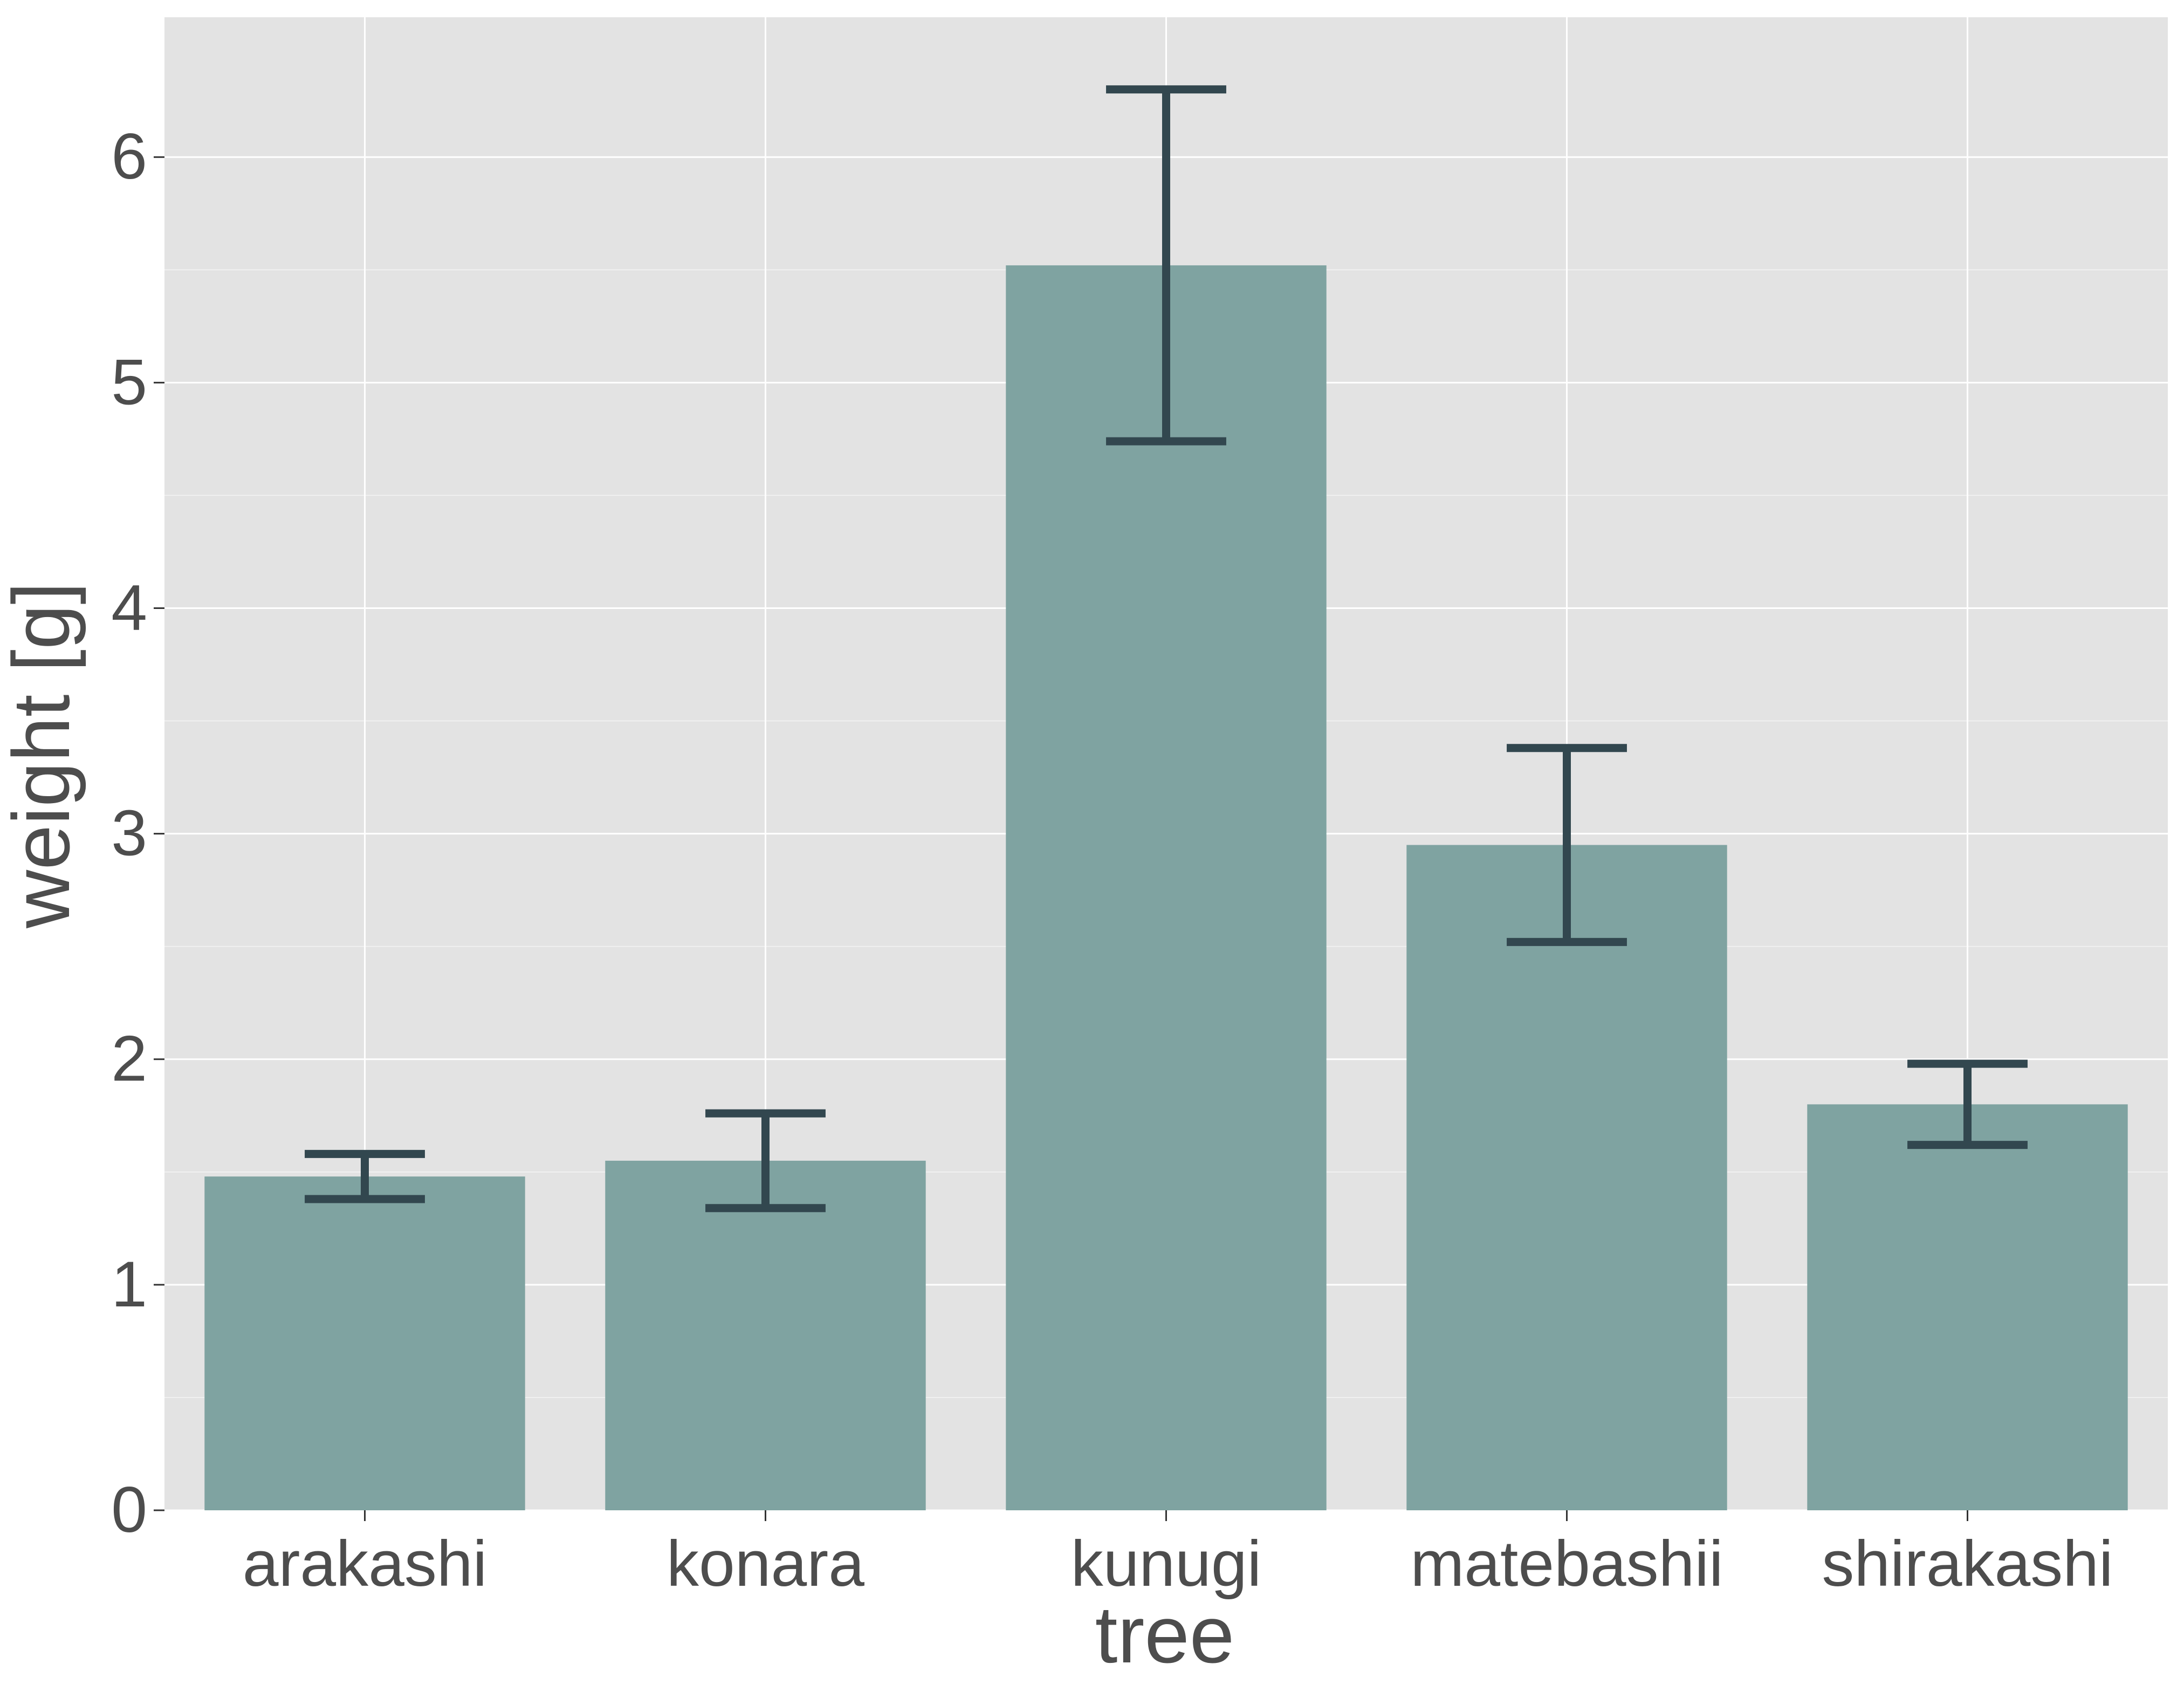 The image size is (2184, 1698). What do you see at coordinates (1567, 845) in the screenshot?
I see `error-bar-matebashii` at bounding box center [1567, 845].